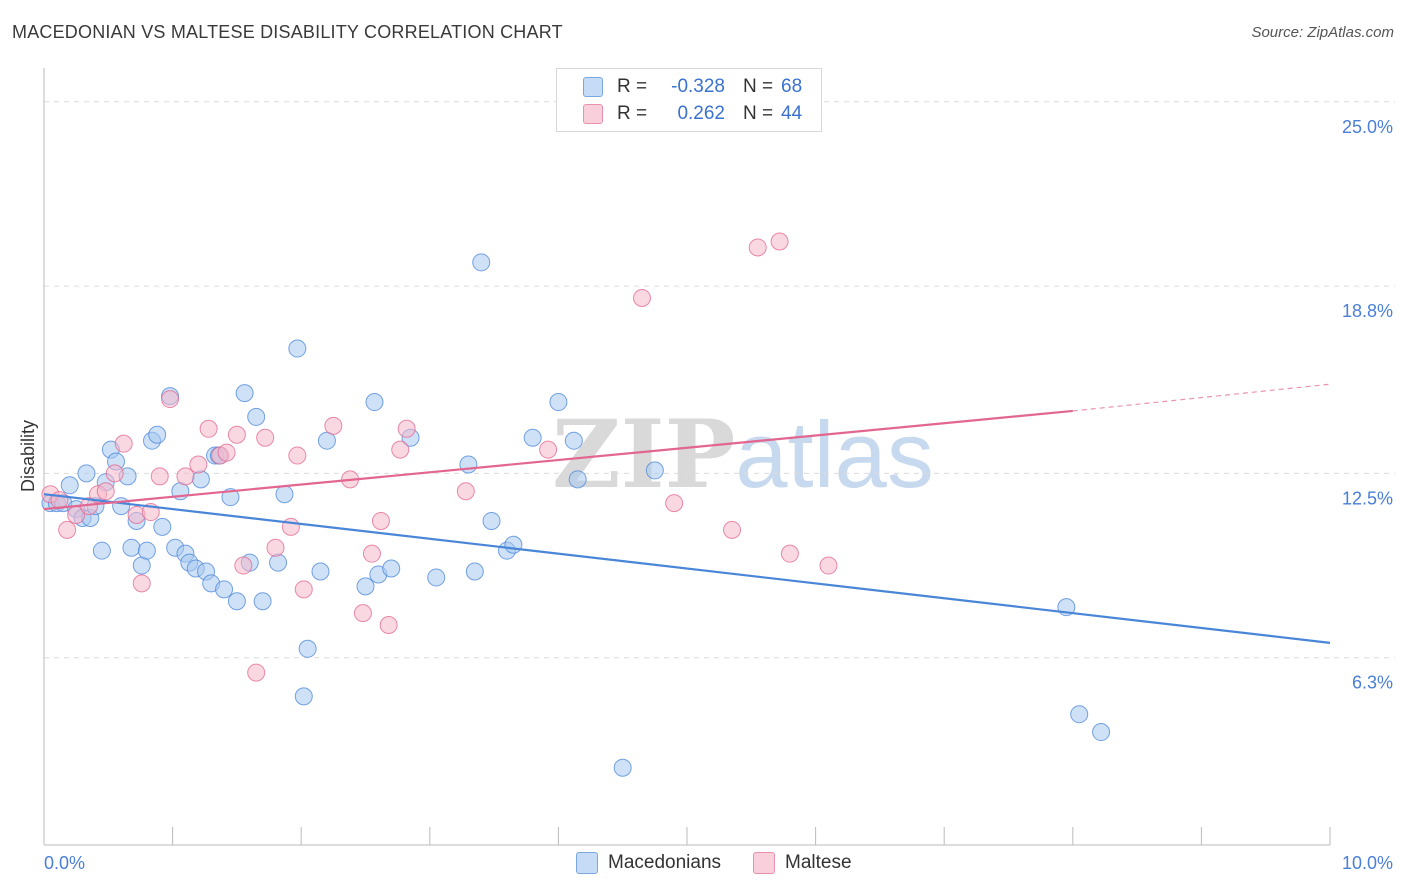 The image size is (1406, 892). What do you see at coordinates (28, 456) in the screenshot?
I see `y-axis-title: Disability` at bounding box center [28, 456].